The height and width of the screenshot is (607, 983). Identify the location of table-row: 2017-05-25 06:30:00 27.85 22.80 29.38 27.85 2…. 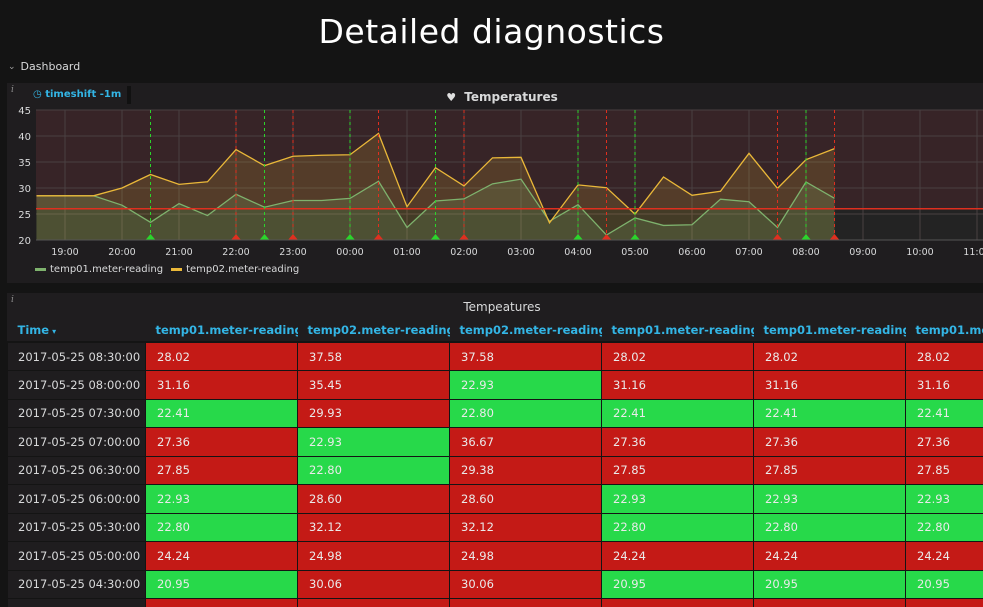
(495, 470).